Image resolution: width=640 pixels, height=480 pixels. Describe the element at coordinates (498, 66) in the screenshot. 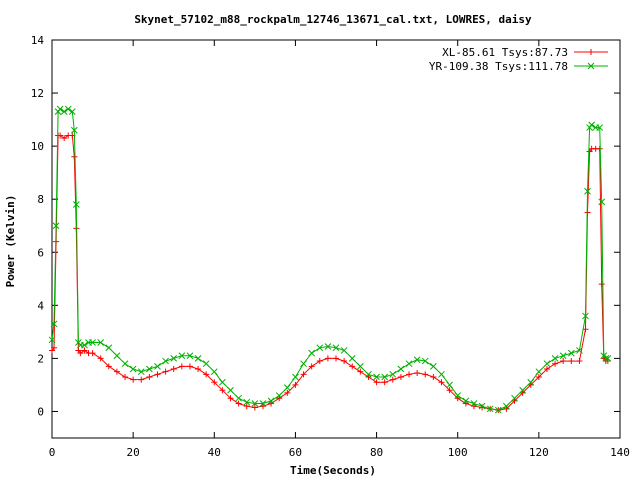

I see `legend-label: YR-109.38 Tsys:111.78` at that location.